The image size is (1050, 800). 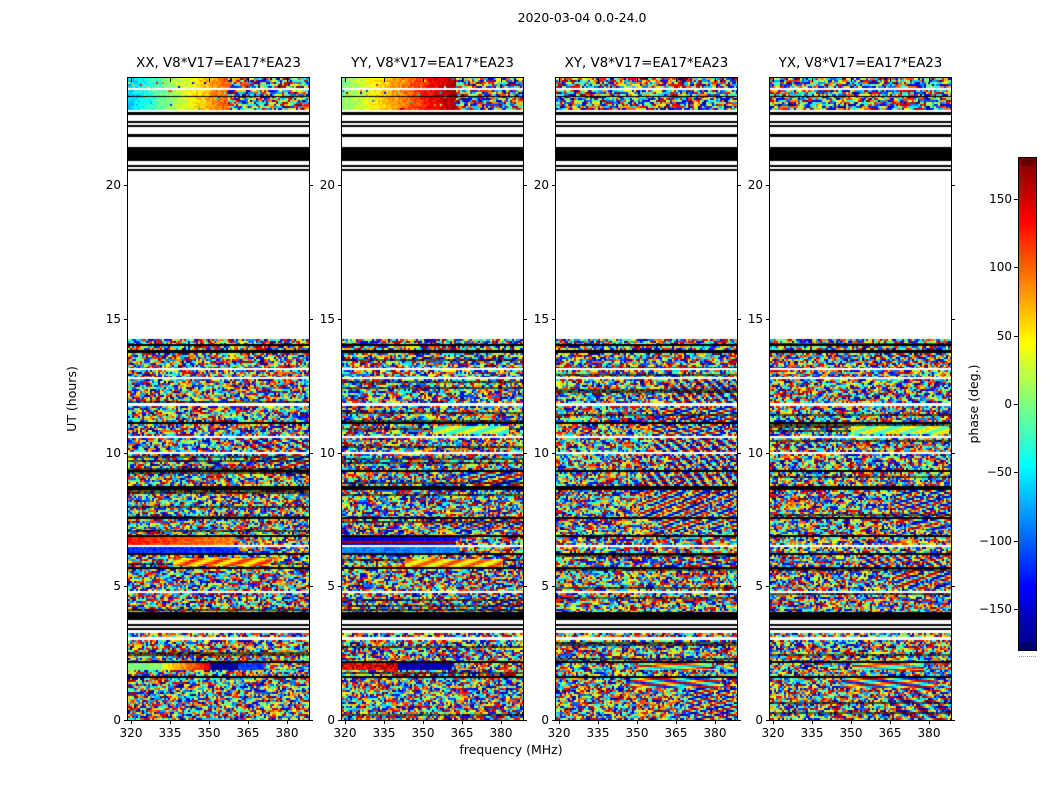 I want to click on panel-title-xy: XY, V8*V17=EA17*EA23, so click(x=646, y=63).